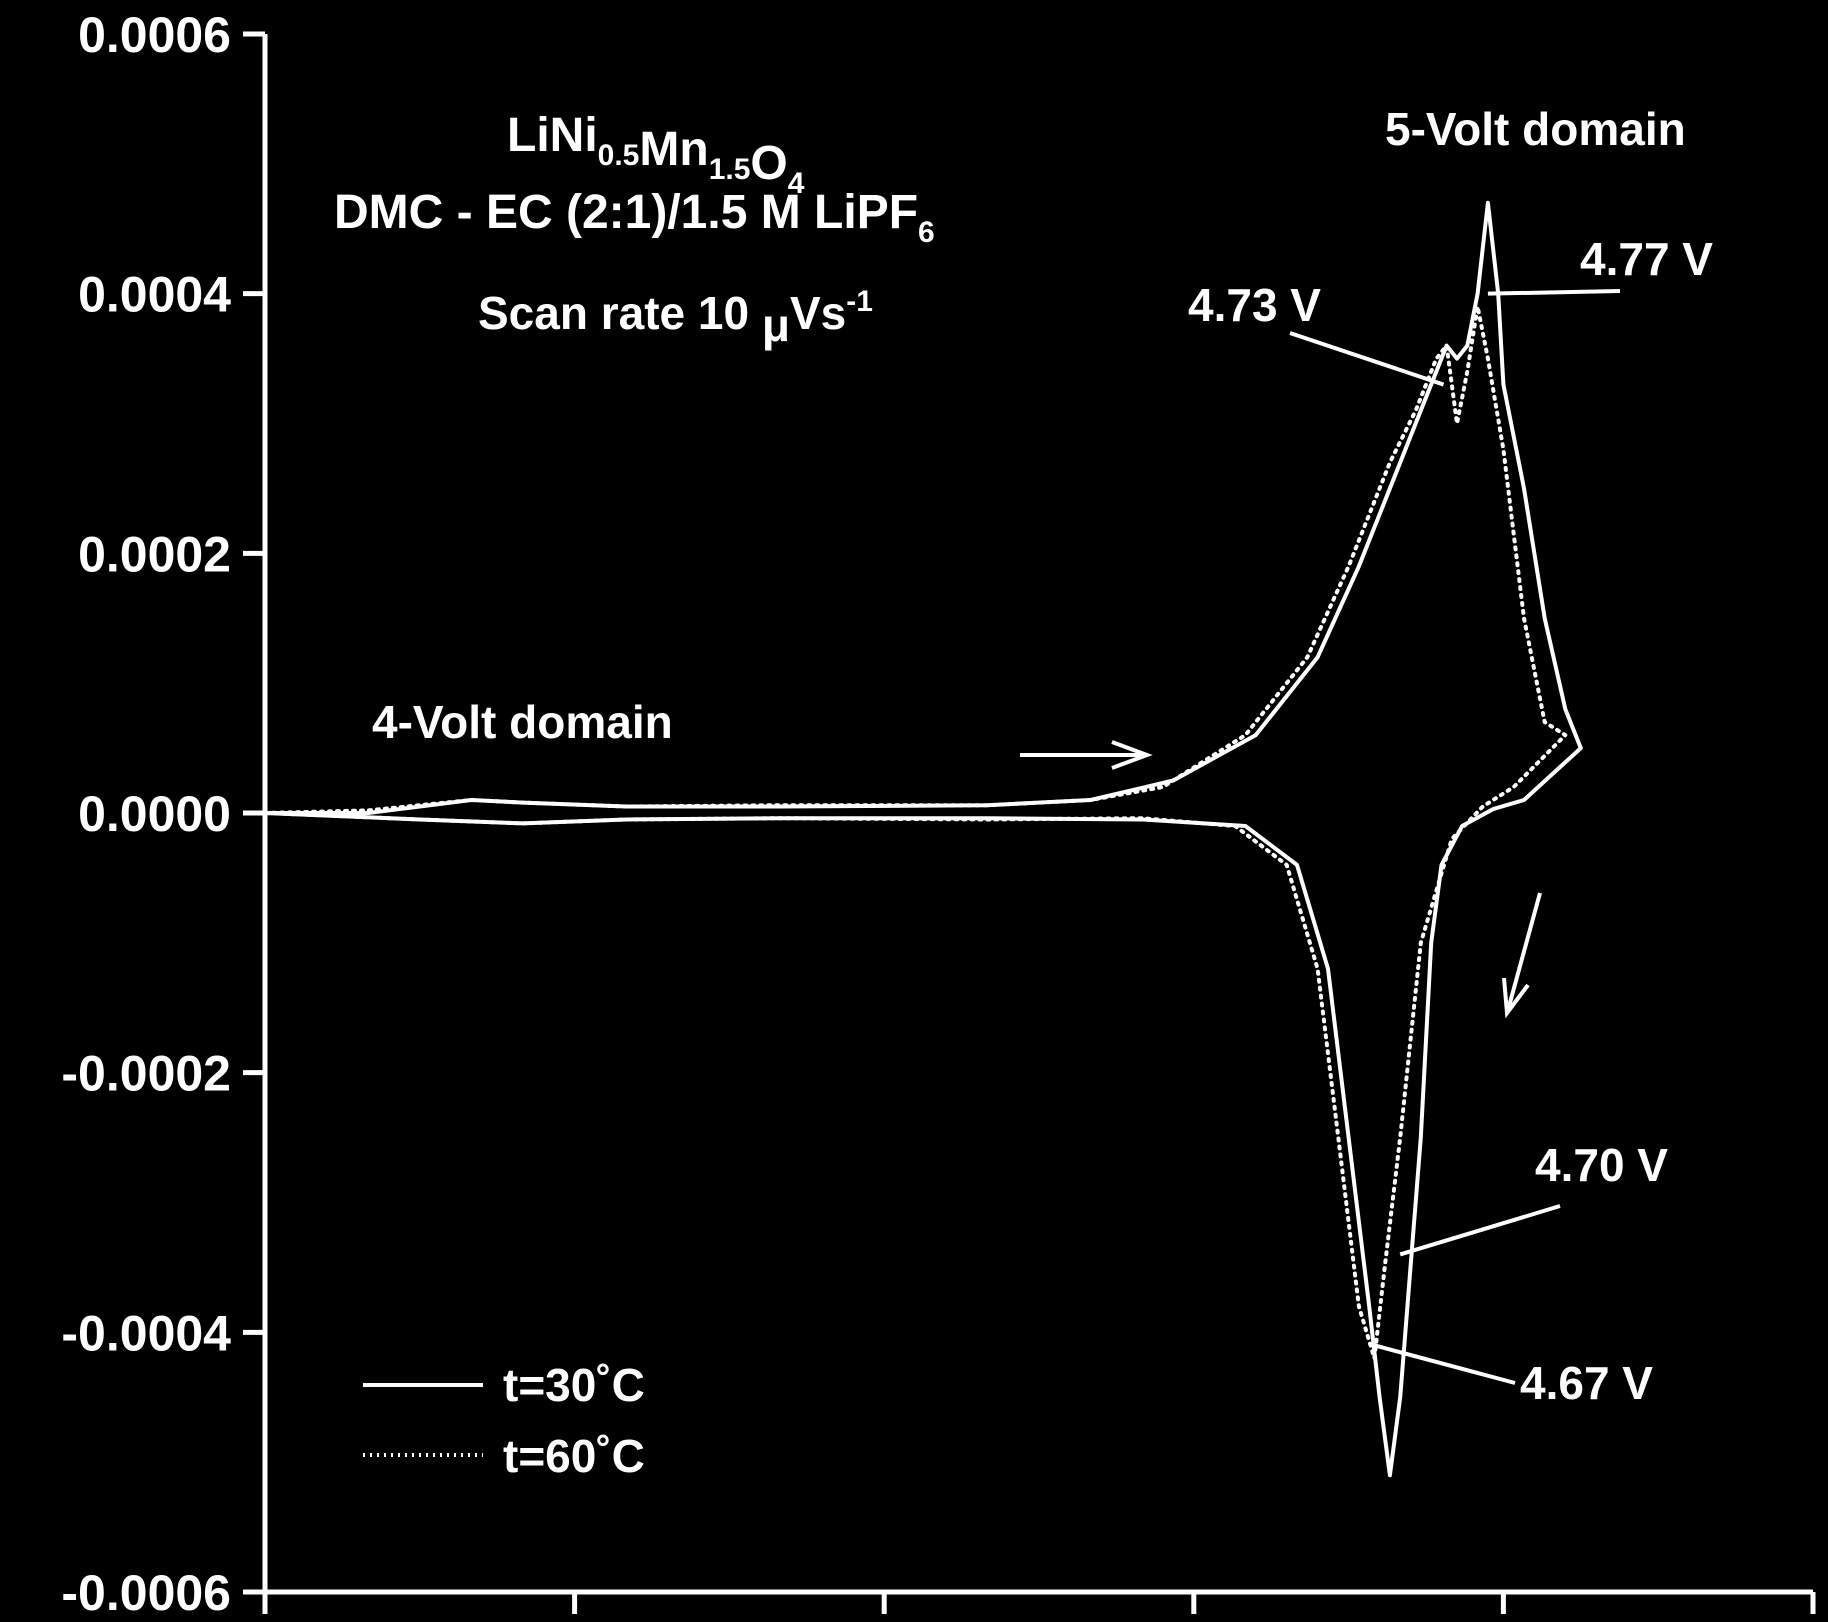 The width and height of the screenshot is (1828, 1622). What do you see at coordinates (522, 722) in the screenshot?
I see `four-volt-domain-label: 4-Volt domain` at bounding box center [522, 722].